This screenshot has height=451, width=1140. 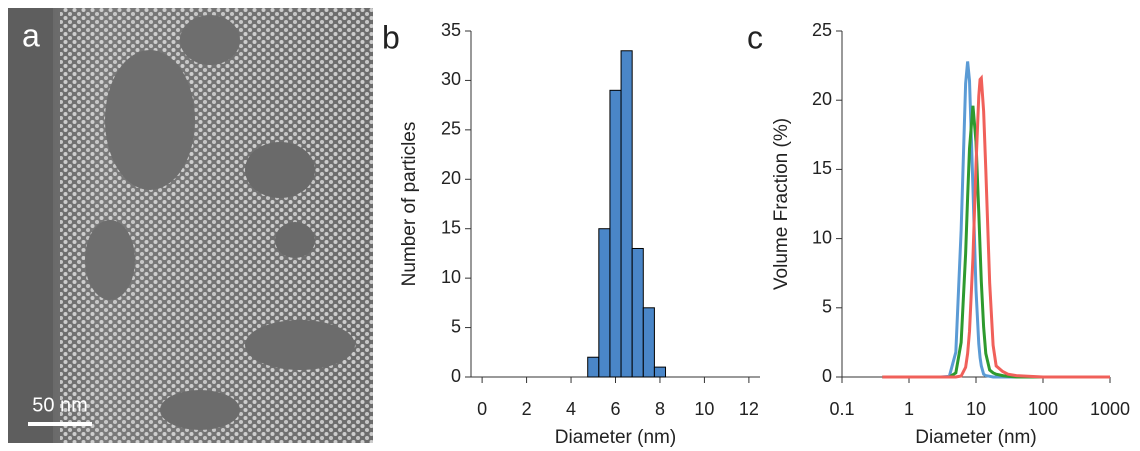 What do you see at coordinates (571, 409) in the screenshot?
I see `x-tick-label: 4` at bounding box center [571, 409].